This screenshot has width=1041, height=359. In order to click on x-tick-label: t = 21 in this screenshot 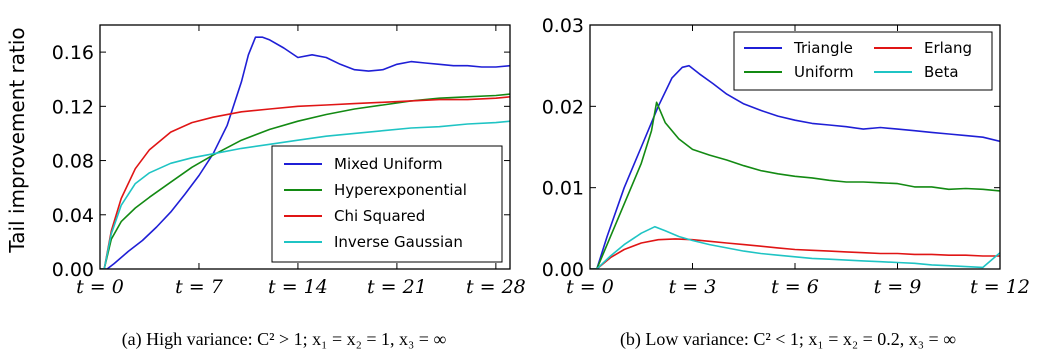, I will do `click(397, 287)`.